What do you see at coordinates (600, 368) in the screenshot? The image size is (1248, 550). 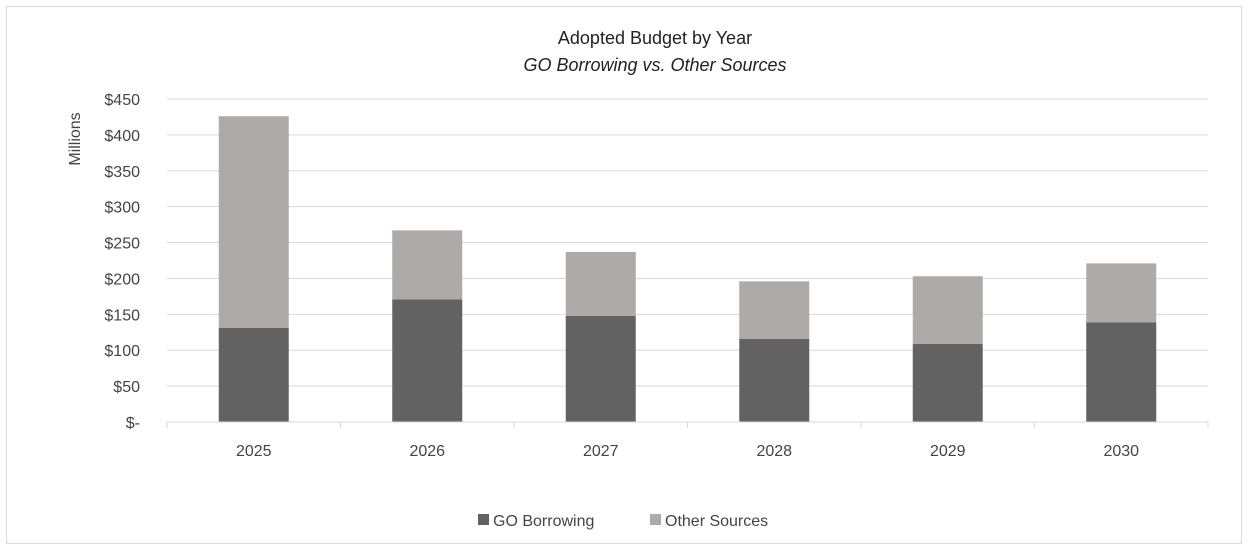 I see `bar-go-borrowing-2027` at bounding box center [600, 368].